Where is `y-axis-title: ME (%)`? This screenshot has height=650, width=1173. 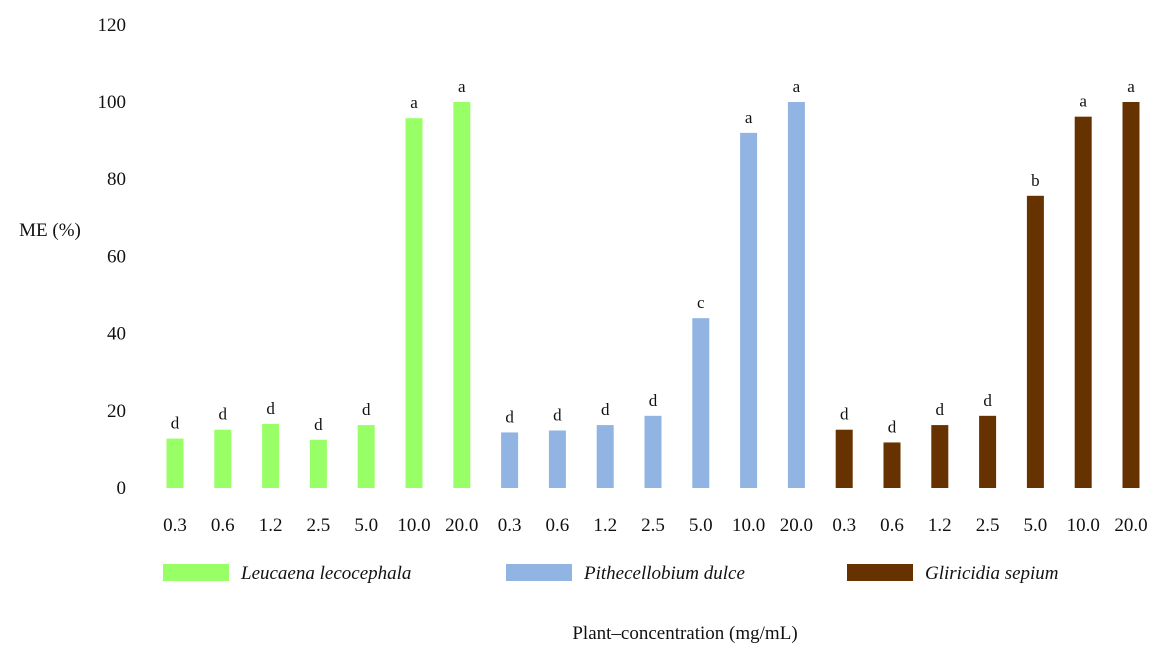
y-axis-title: ME (%) is located at coordinates (50, 230).